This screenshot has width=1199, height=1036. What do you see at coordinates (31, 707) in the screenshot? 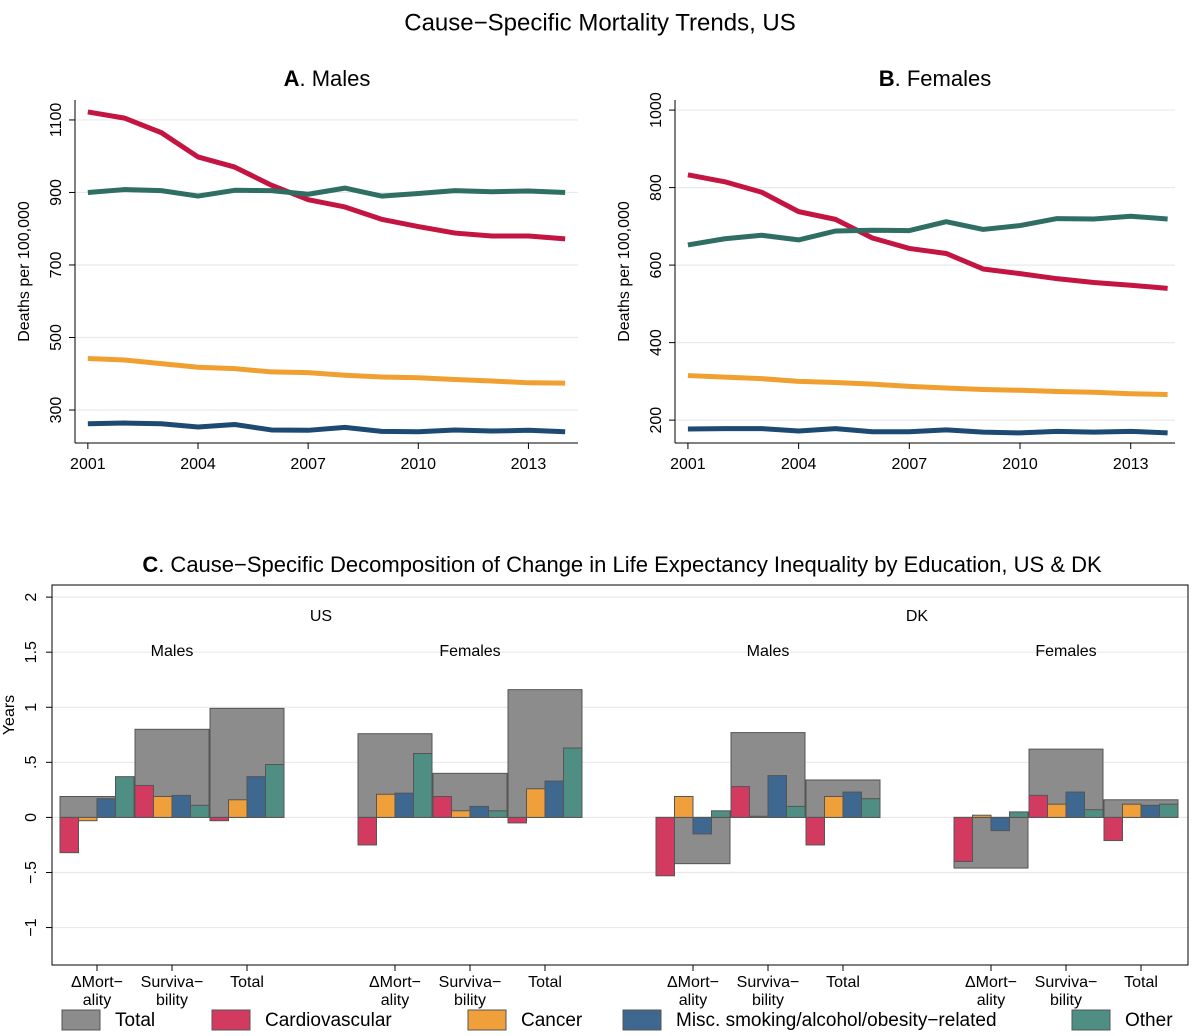
I see `y-tick-label: 1` at bounding box center [31, 707].